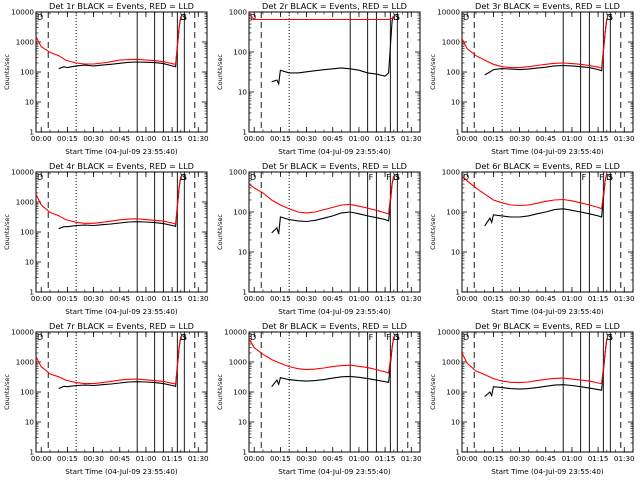  I want to click on chart-title: Det 8r BLACK = Events, RED = LLD, so click(334, 326).